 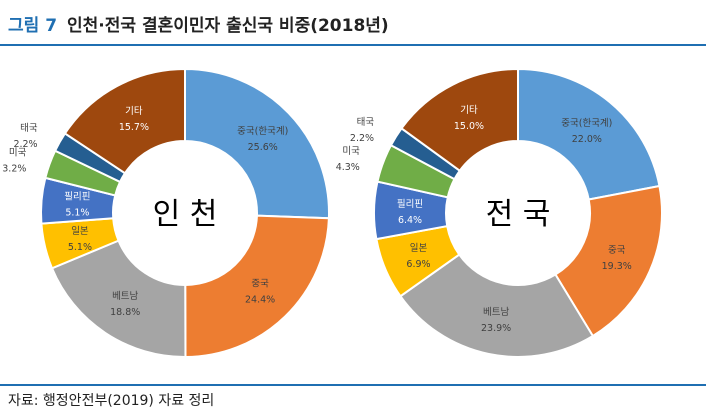 I want to click on center-label-national: 전 국, so click(x=518, y=214).